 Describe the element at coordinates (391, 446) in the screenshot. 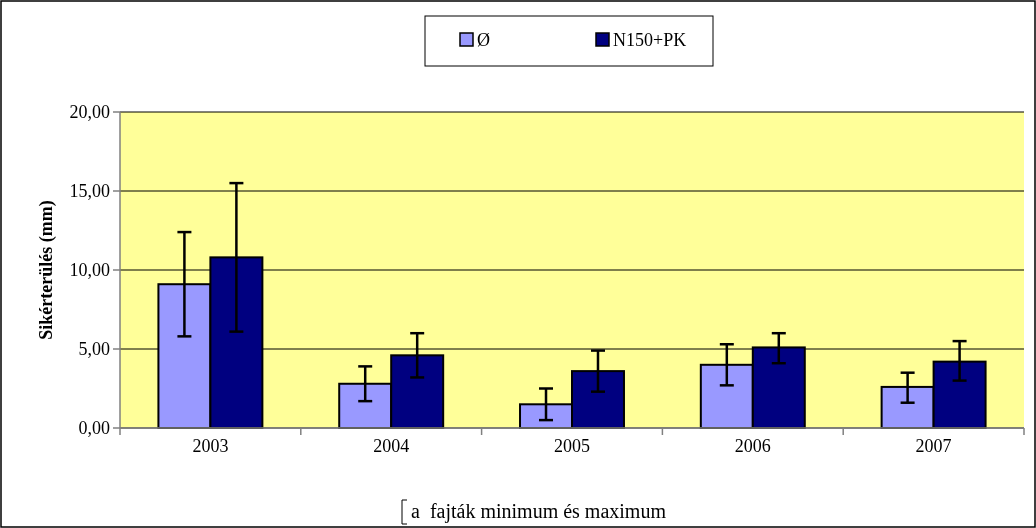

I see `x-tick-label: 2004` at that location.